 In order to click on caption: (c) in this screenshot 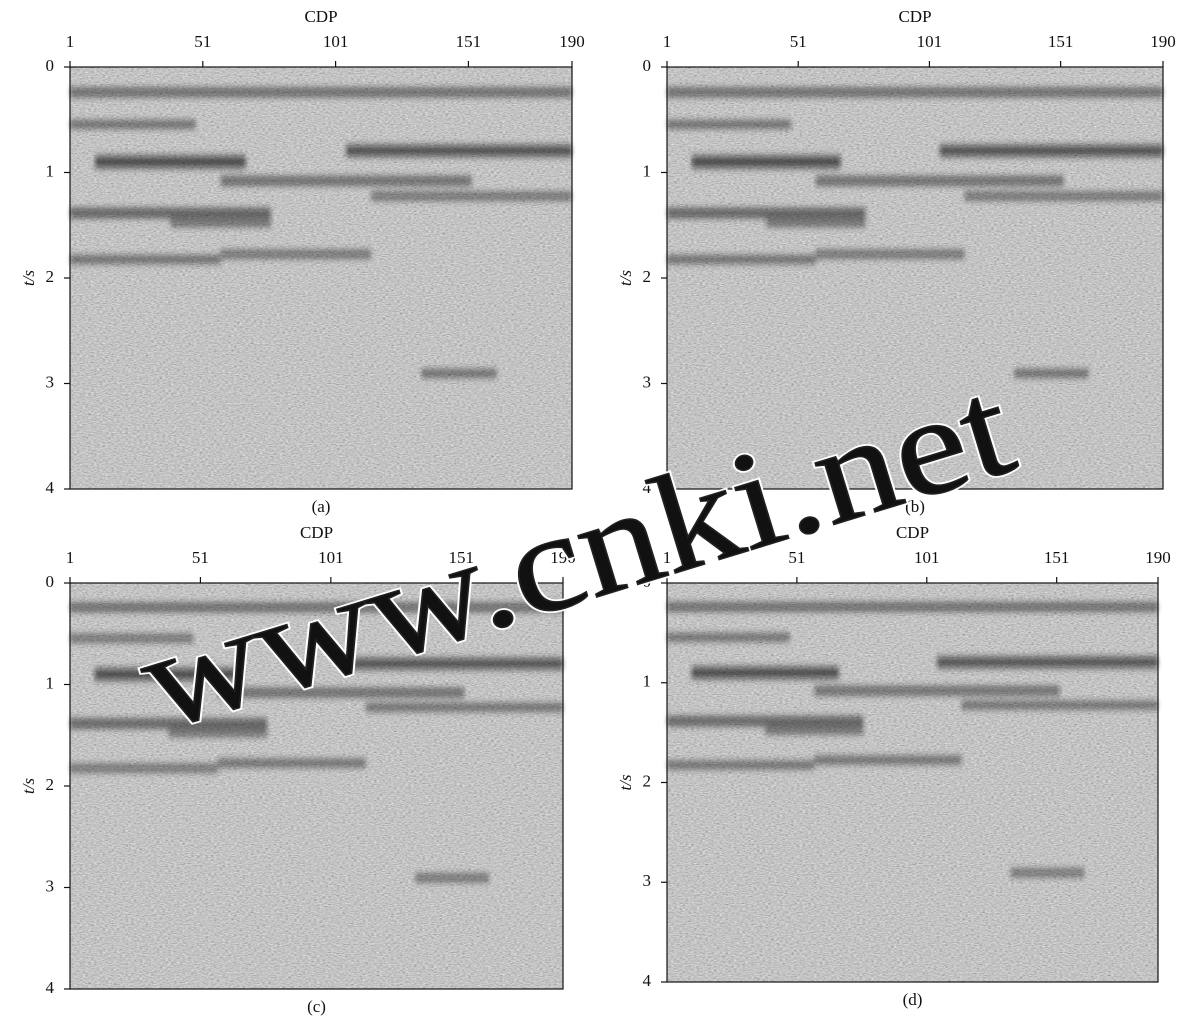, I will do `click(316, 1006)`.